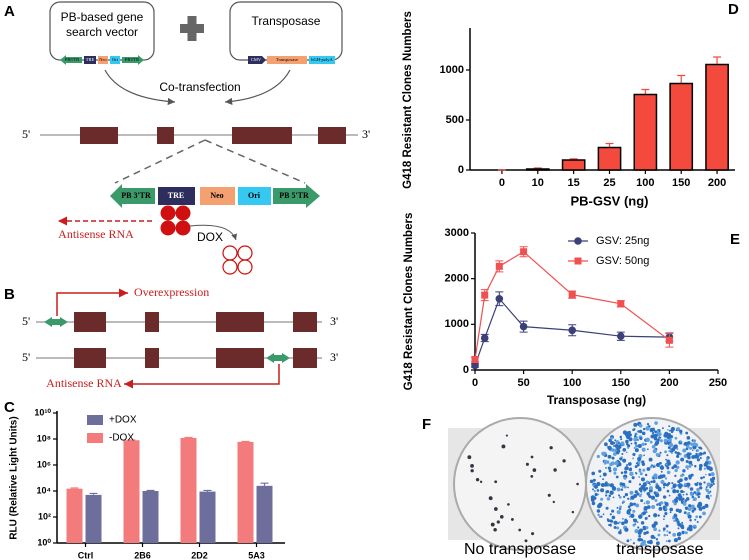  Describe the element at coordinates (192, 28) in the screenshot. I see `plus` at that location.